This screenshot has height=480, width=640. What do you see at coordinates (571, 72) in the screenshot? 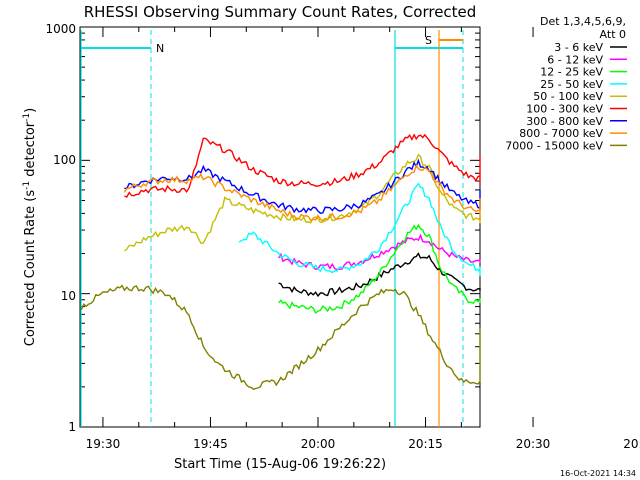
I see `legend-entry-label: 12 - 25 keV` at bounding box center [571, 72].